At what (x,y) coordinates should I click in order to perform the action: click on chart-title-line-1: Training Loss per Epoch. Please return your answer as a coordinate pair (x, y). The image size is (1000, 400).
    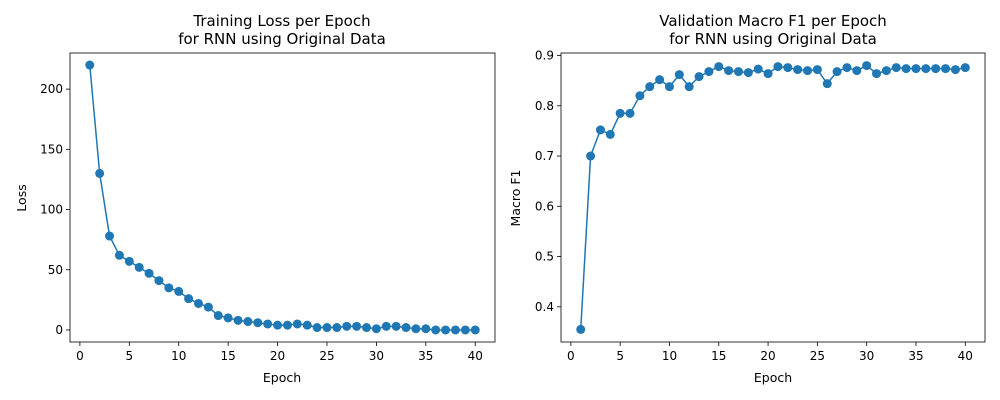
    Looking at the image, I should click on (281, 21).